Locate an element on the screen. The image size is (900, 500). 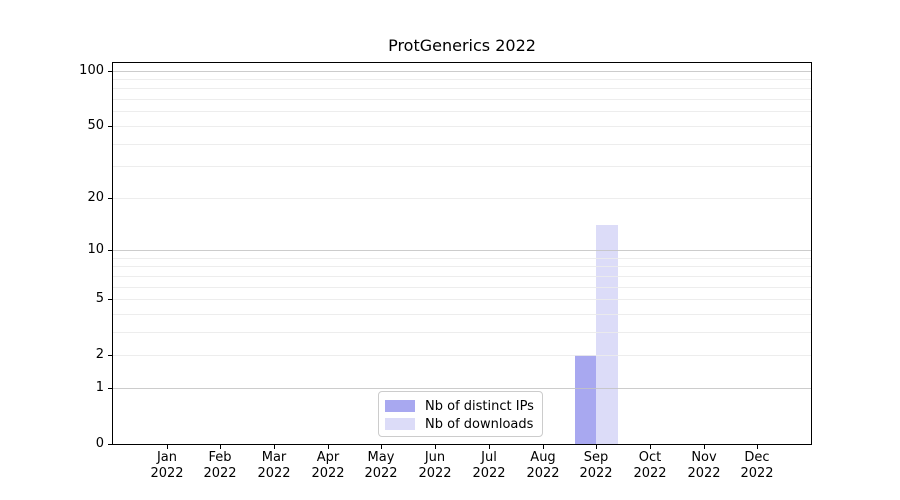
x-tick-label: Oct 2022 is located at coordinates (650, 465).